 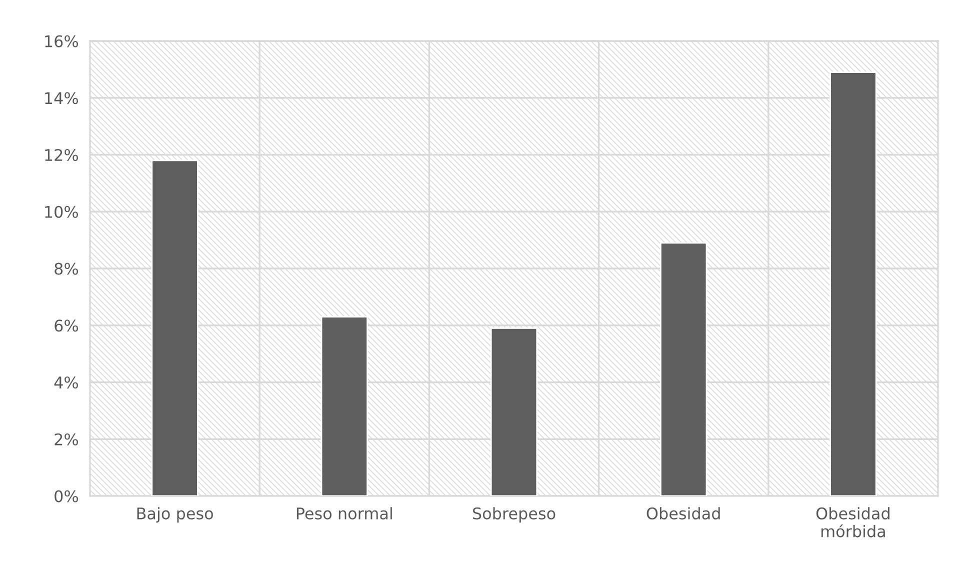 I want to click on y-tick-label: 10%, so click(x=61, y=212).